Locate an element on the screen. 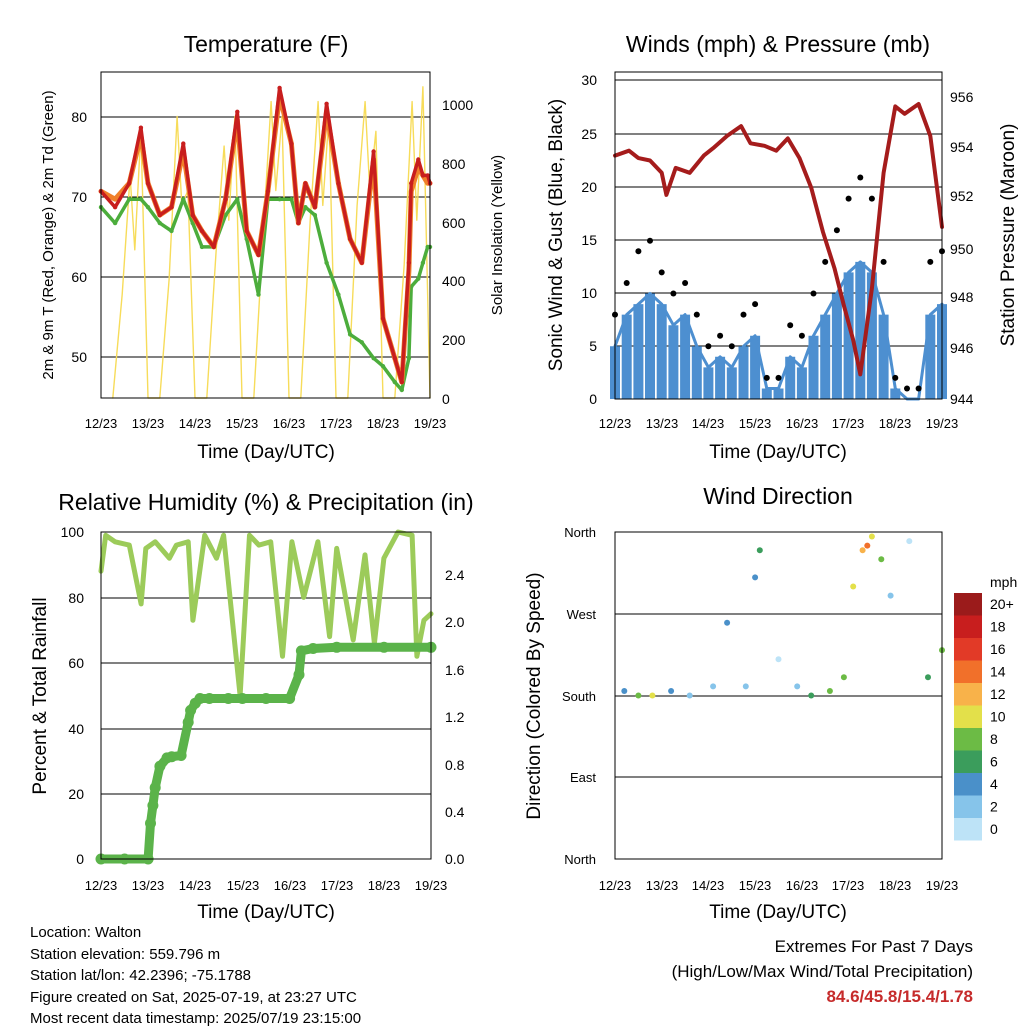 The width and height of the screenshot is (1024, 1030). temperature-ytick-right-800: 800 is located at coordinates (454, 164).